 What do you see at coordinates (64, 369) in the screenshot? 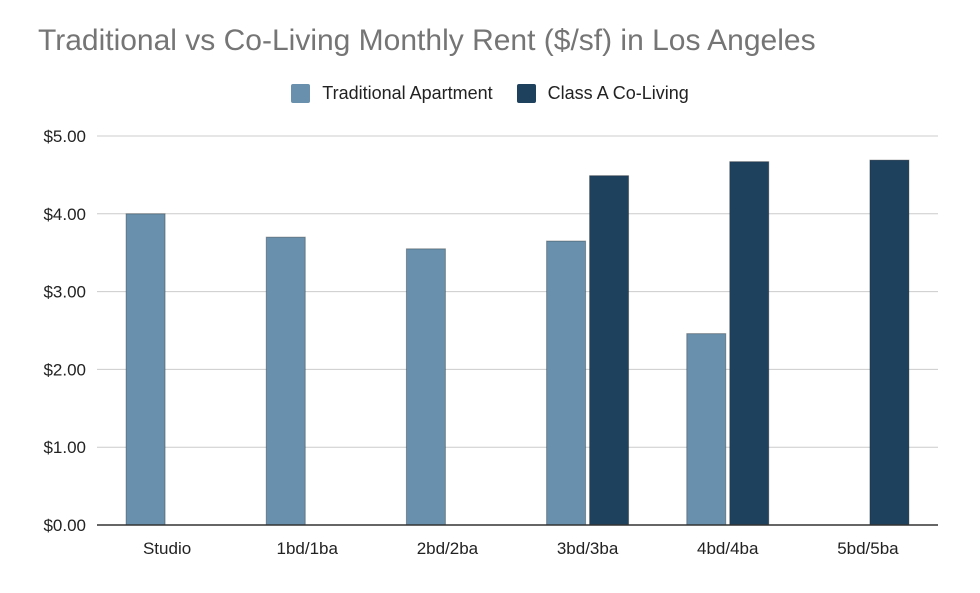
I see `y-tick-label: $2.00` at bounding box center [64, 369].